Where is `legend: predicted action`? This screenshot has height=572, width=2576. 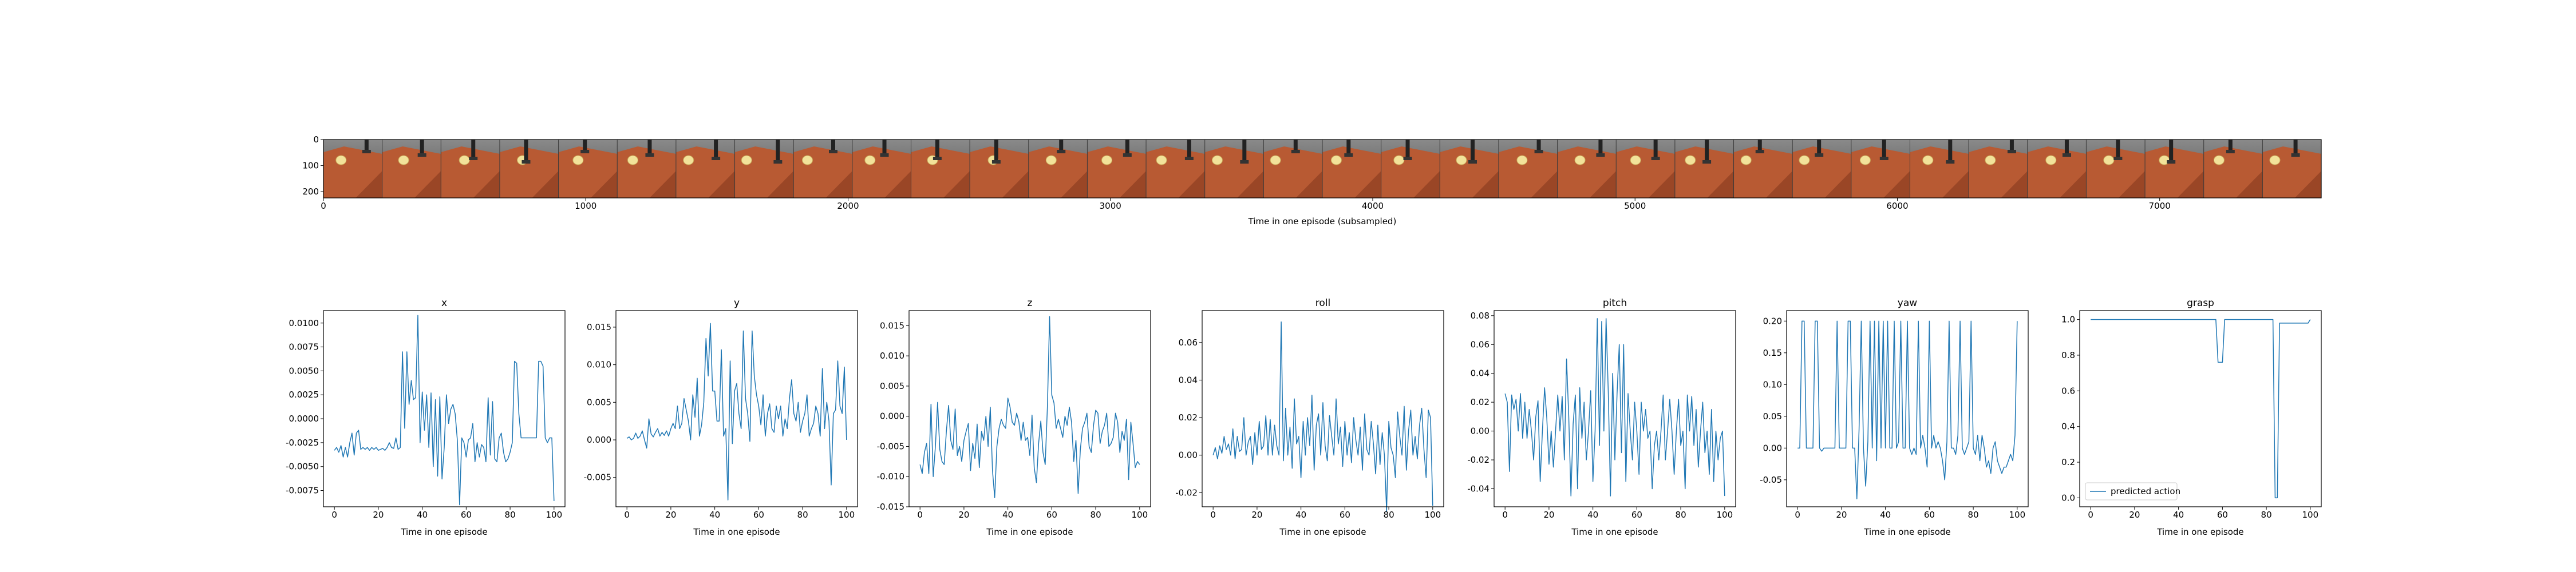 legend: predicted action is located at coordinates (2132, 491).